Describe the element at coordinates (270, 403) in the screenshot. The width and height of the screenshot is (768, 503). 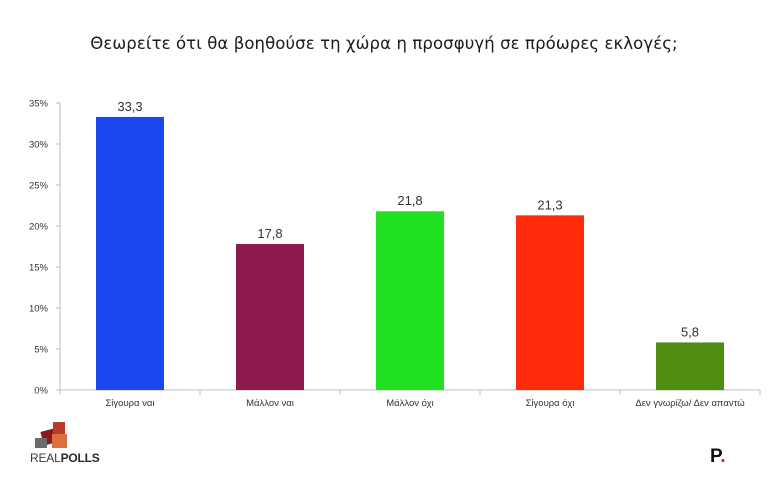
I see `x-tick-label: Μάλλον ναι` at that location.